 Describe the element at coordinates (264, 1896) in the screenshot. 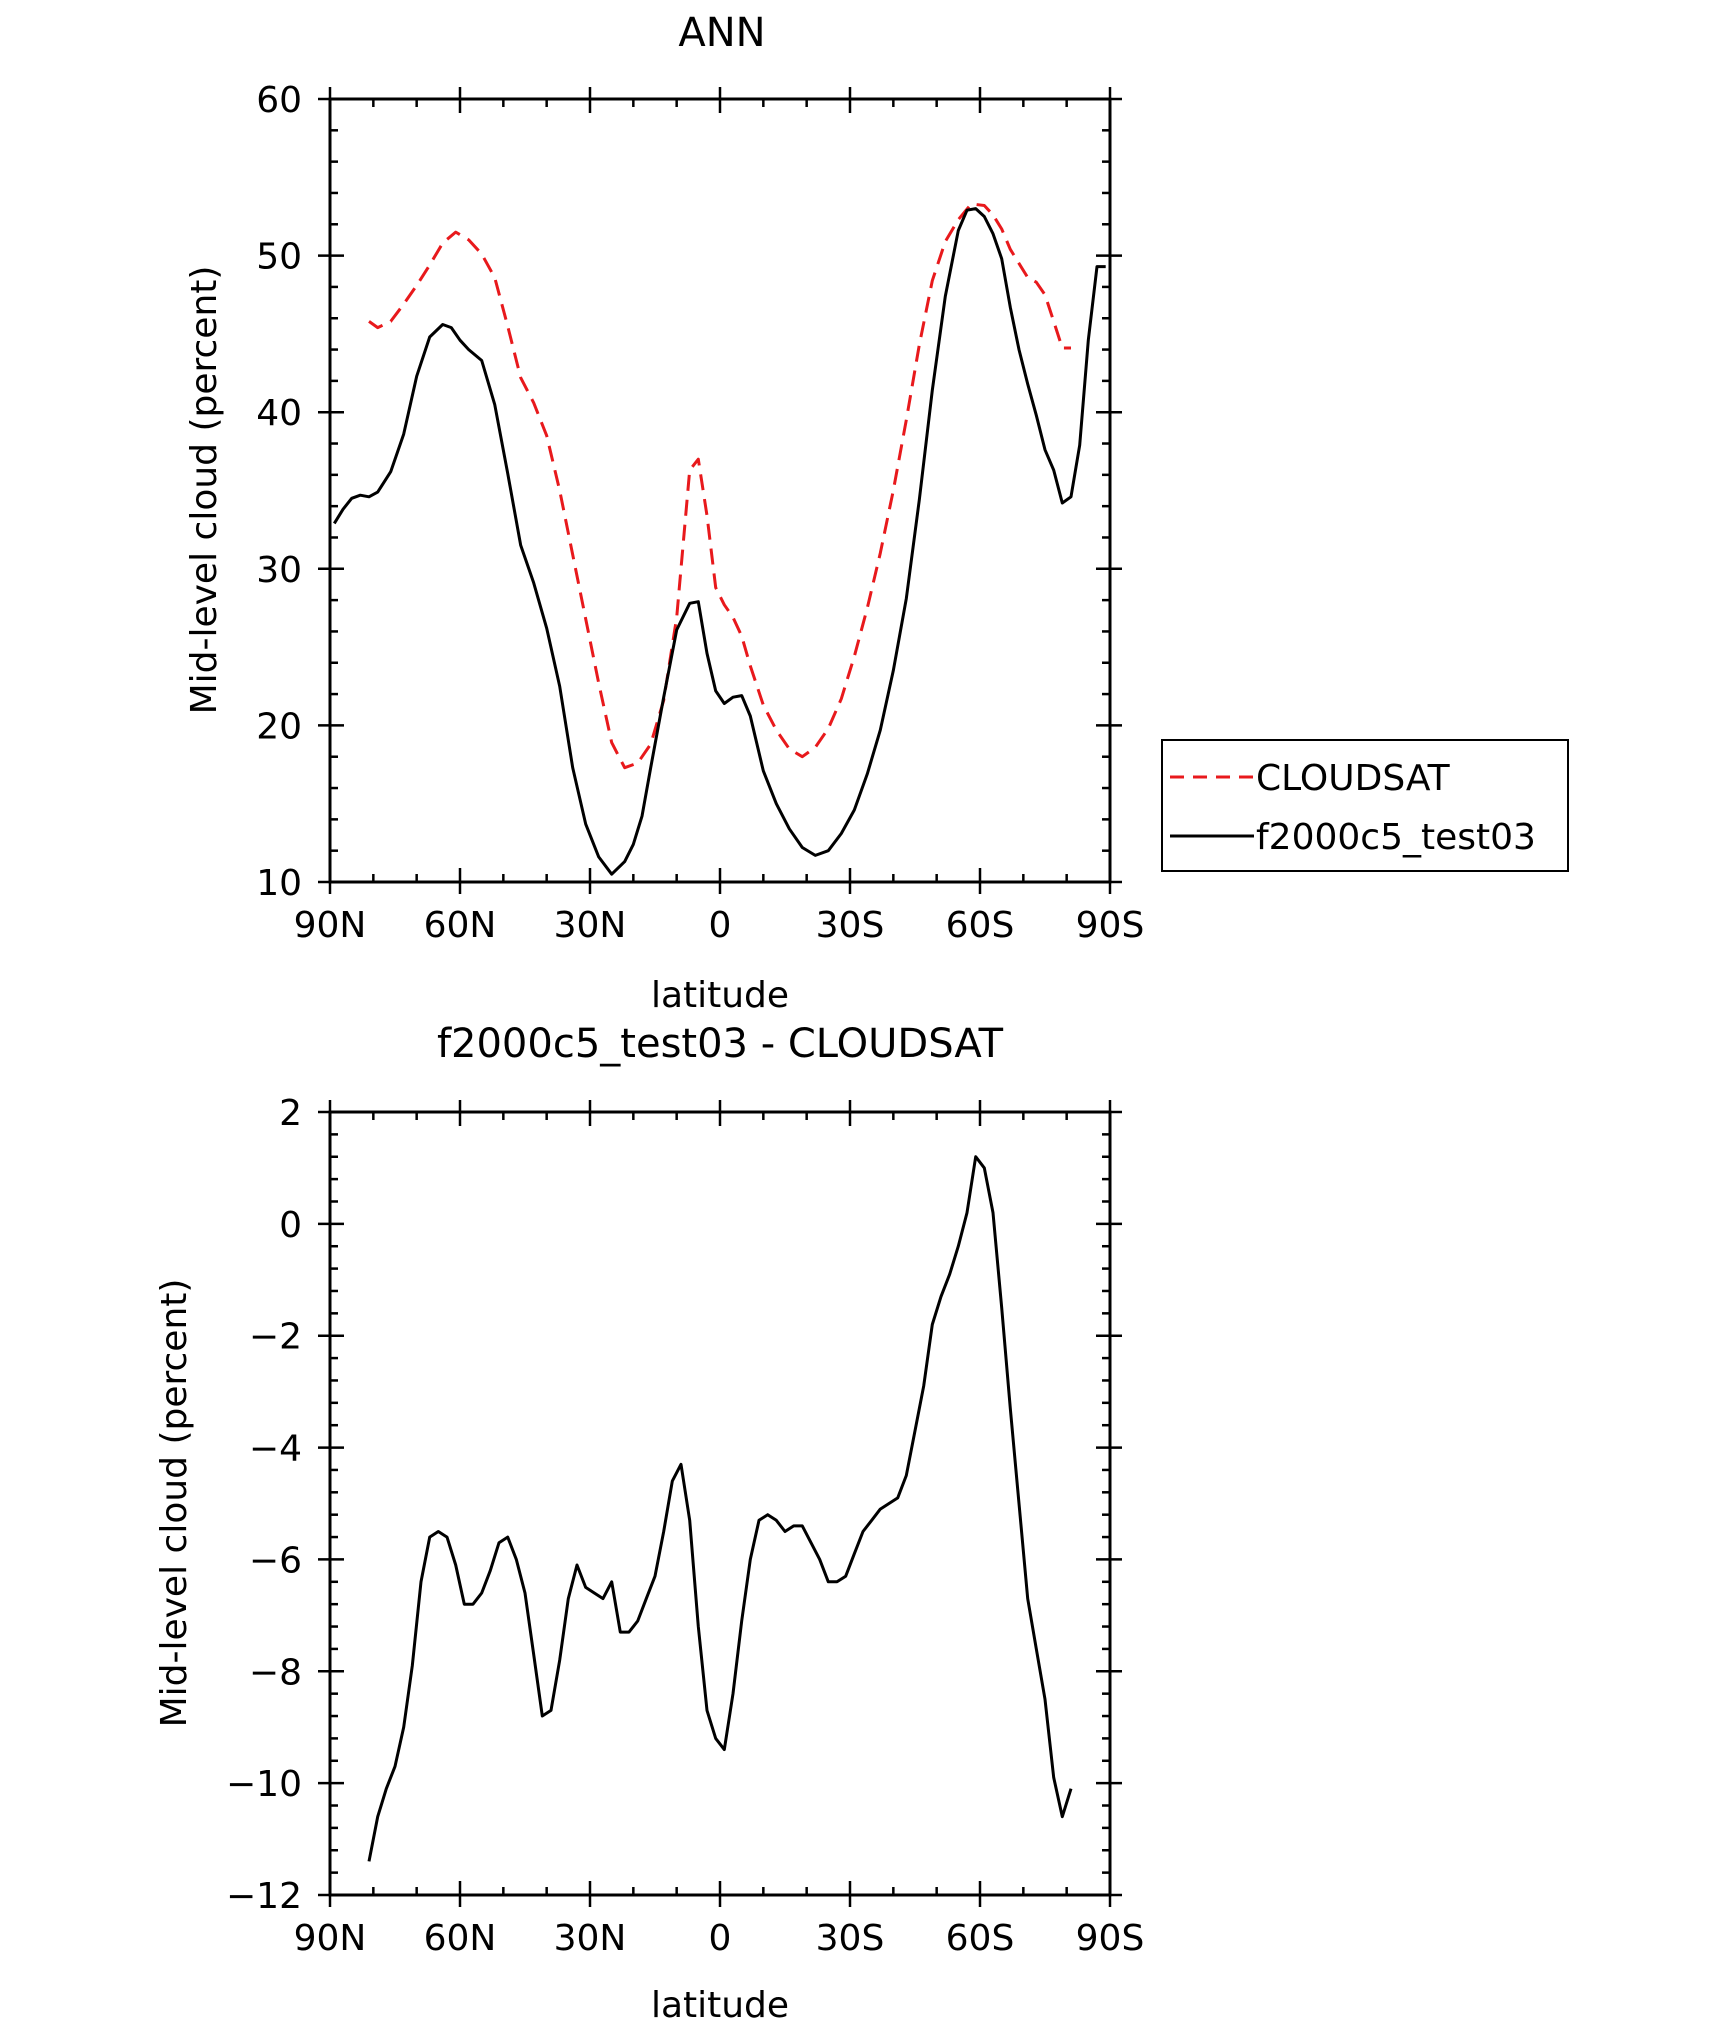

I see `y-tick-label: −12` at that location.